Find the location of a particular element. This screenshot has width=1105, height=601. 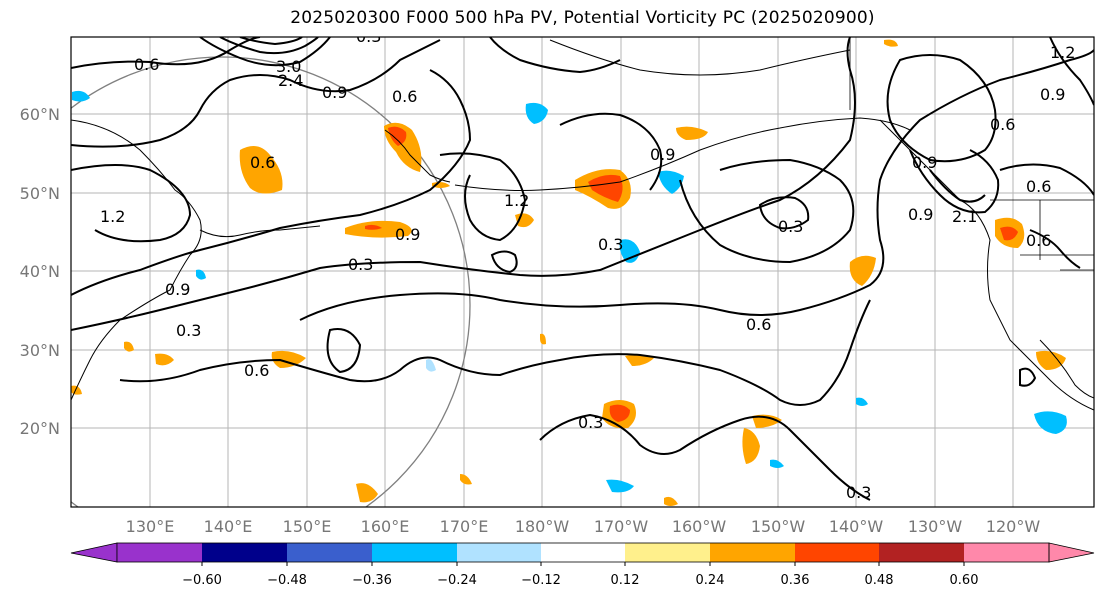

colorbar-tick-label: −0.12 is located at coordinates (541, 580).